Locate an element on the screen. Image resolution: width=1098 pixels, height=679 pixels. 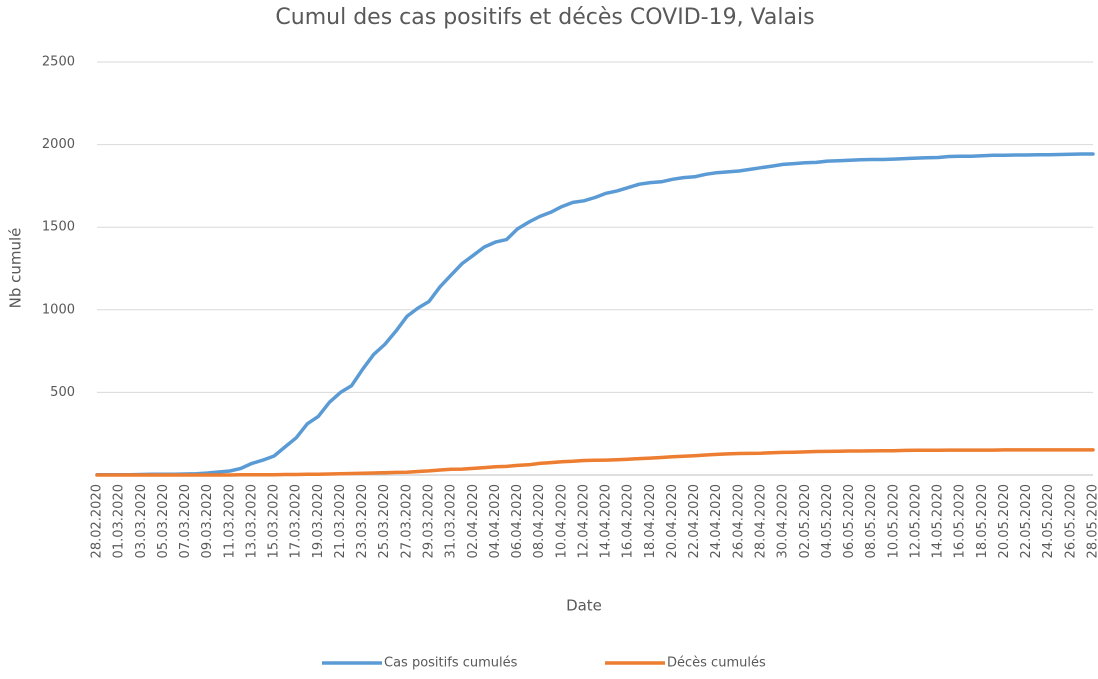
x-tick-label: 15.03.2020 is located at coordinates (274, 521).